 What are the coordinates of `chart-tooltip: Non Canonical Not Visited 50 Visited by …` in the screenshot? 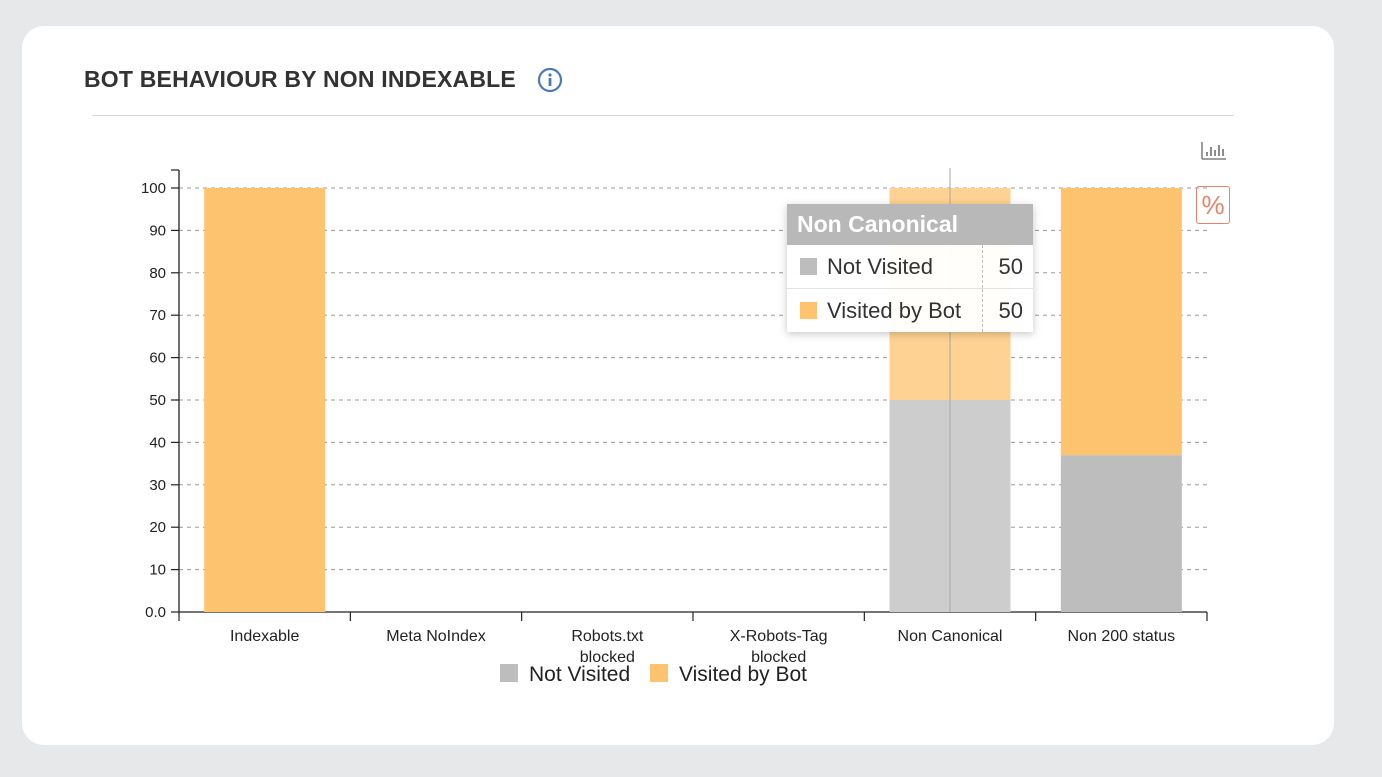 It's located at (910, 268).